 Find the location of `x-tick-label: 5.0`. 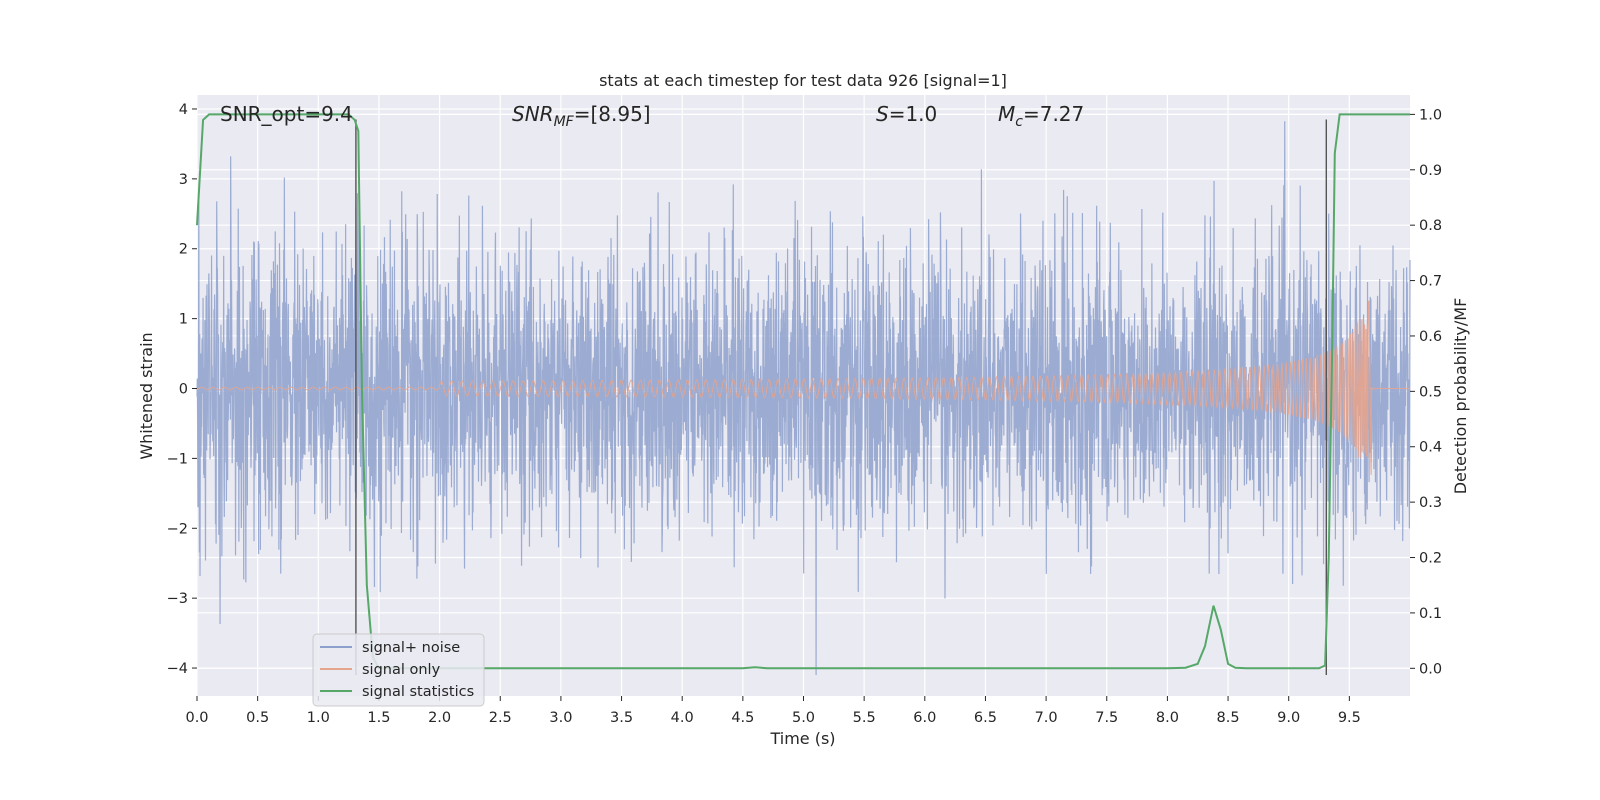

x-tick-label: 5.0 is located at coordinates (803, 718).